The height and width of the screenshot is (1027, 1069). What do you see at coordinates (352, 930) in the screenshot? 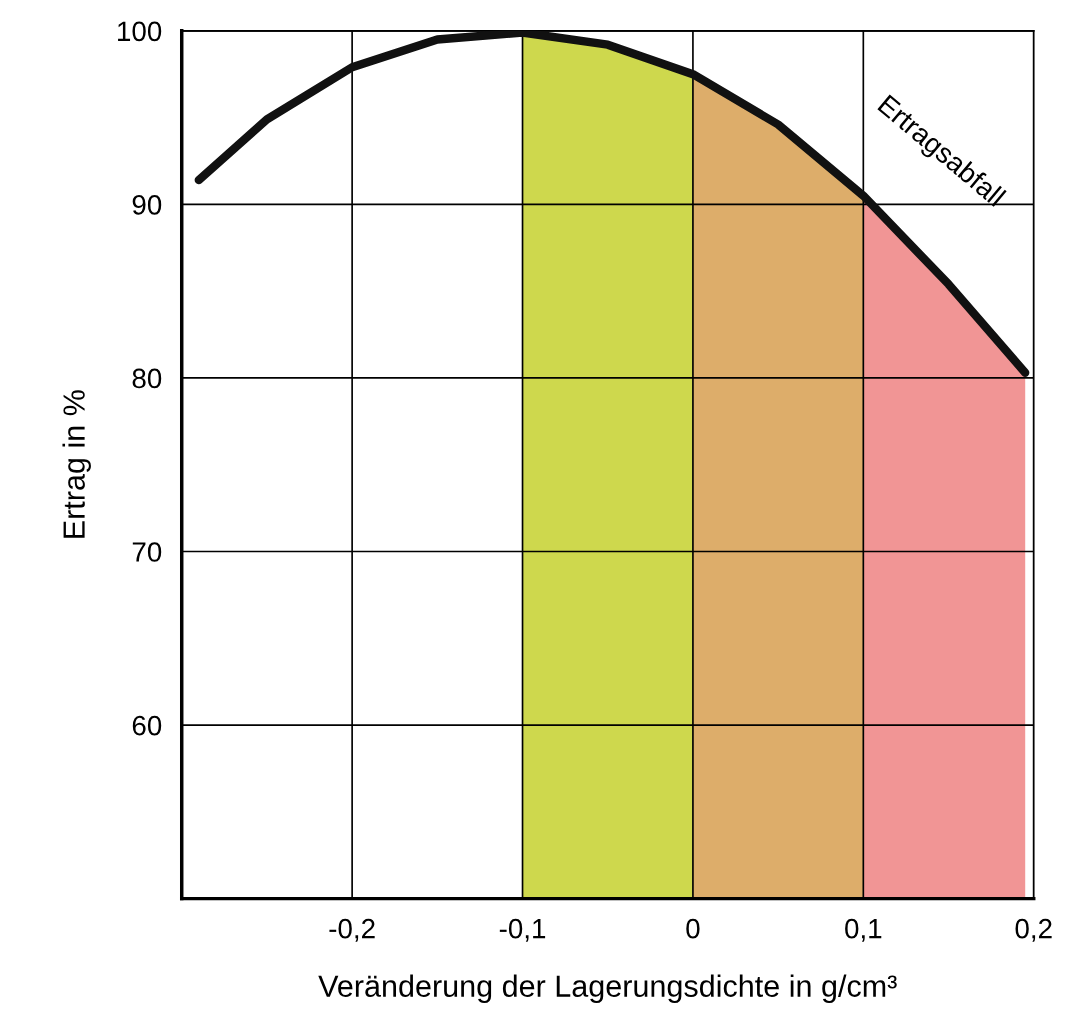
I see `x-tick-label: -0,2` at bounding box center [352, 930].